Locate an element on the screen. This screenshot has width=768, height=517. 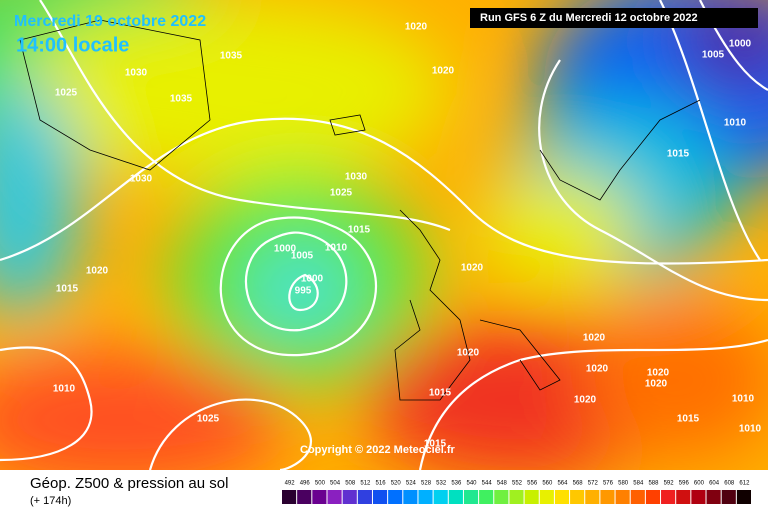
scale-label: 492 is located at coordinates (290, 484).